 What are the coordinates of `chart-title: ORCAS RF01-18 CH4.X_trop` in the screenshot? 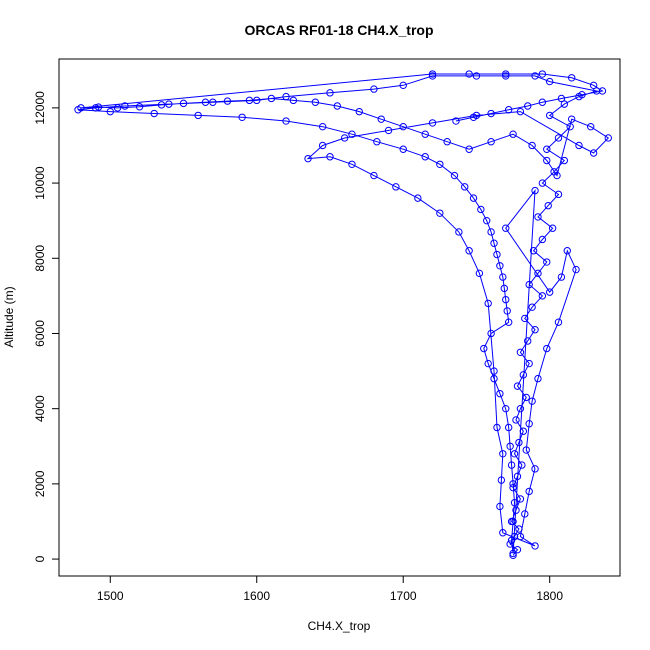 It's located at (338, 30).